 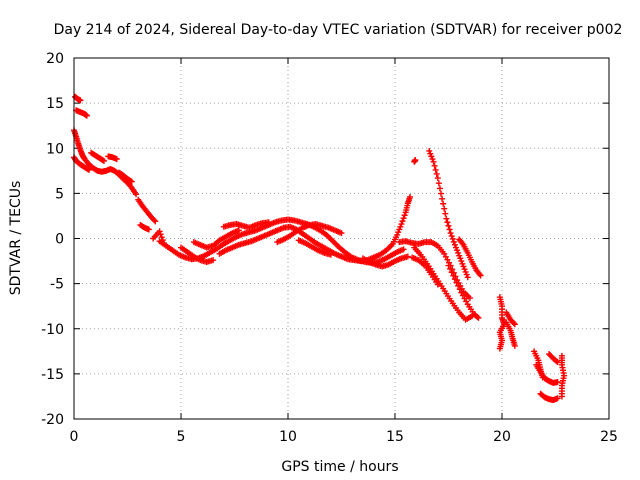 I want to click on series-sat-c, so click(x=105, y=162).